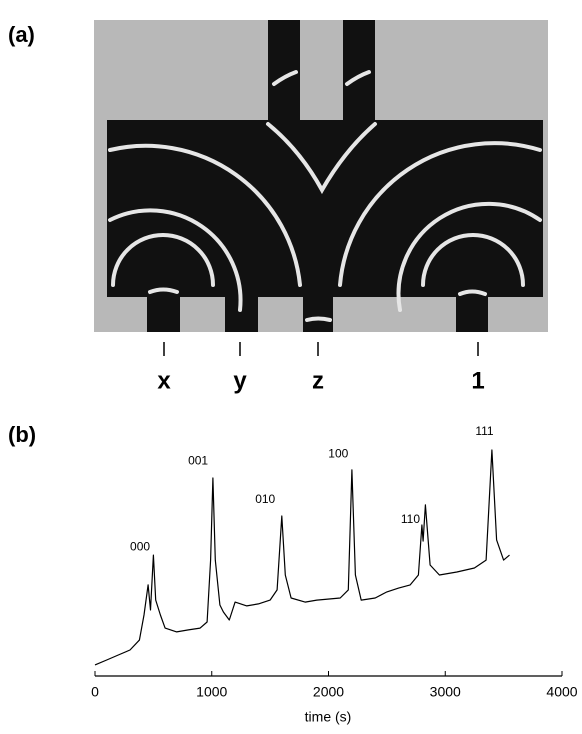 This screenshot has width=582, height=734. What do you see at coordinates (328, 692) in the screenshot?
I see `x-tick-label: 2000` at bounding box center [328, 692].